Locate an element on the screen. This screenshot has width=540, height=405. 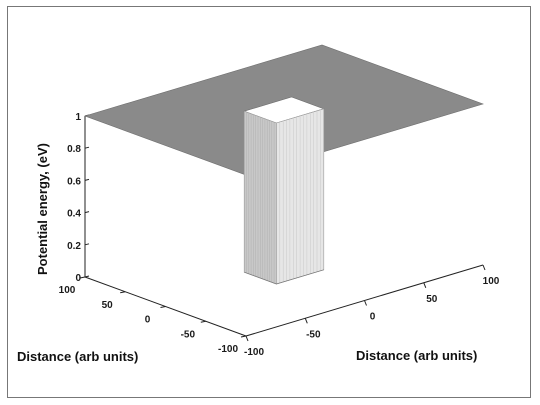
z-tick-label: 0 is located at coordinates (78, 278).